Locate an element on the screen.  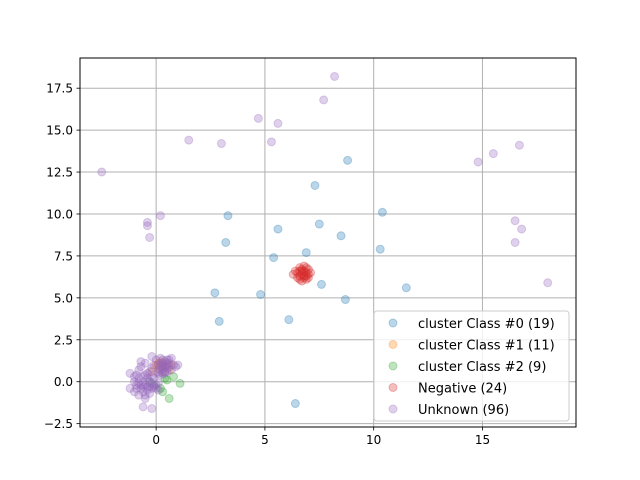
legend-label: cluster Class #0 (19) is located at coordinates (486, 324).